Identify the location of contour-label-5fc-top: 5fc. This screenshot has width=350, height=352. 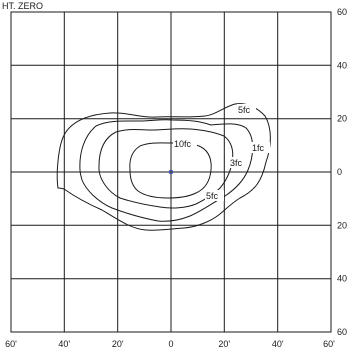
(244, 110).